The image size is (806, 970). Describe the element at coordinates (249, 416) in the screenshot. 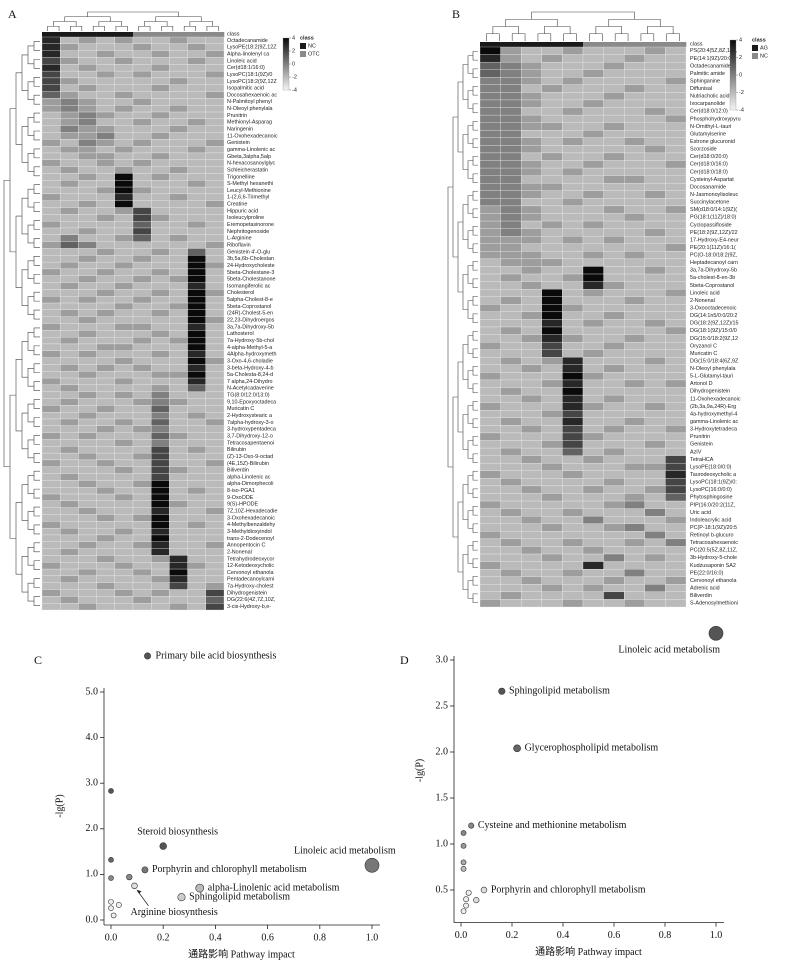

I see `row-label: 2-Hydroxystearic a` at that location.